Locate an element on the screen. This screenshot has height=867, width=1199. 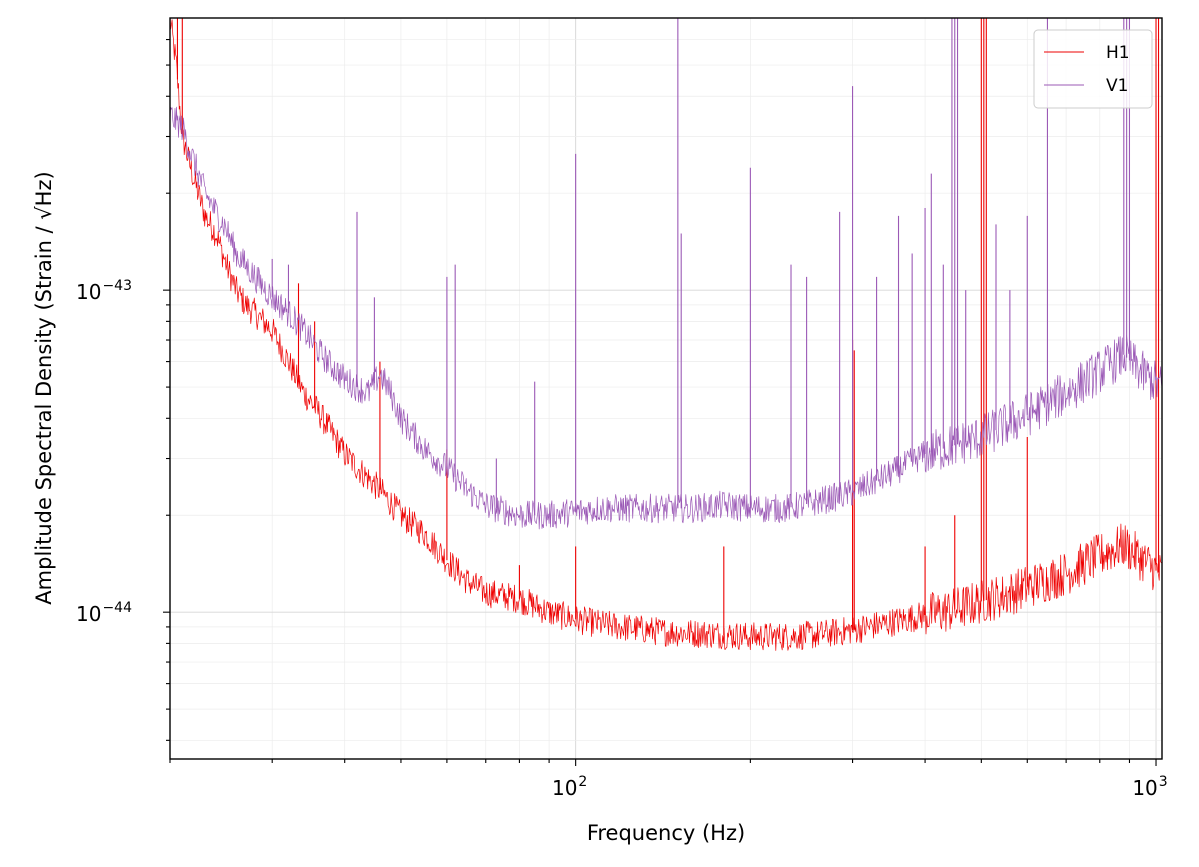
y-tick-label: 10−43 is located at coordinates (104, 291).